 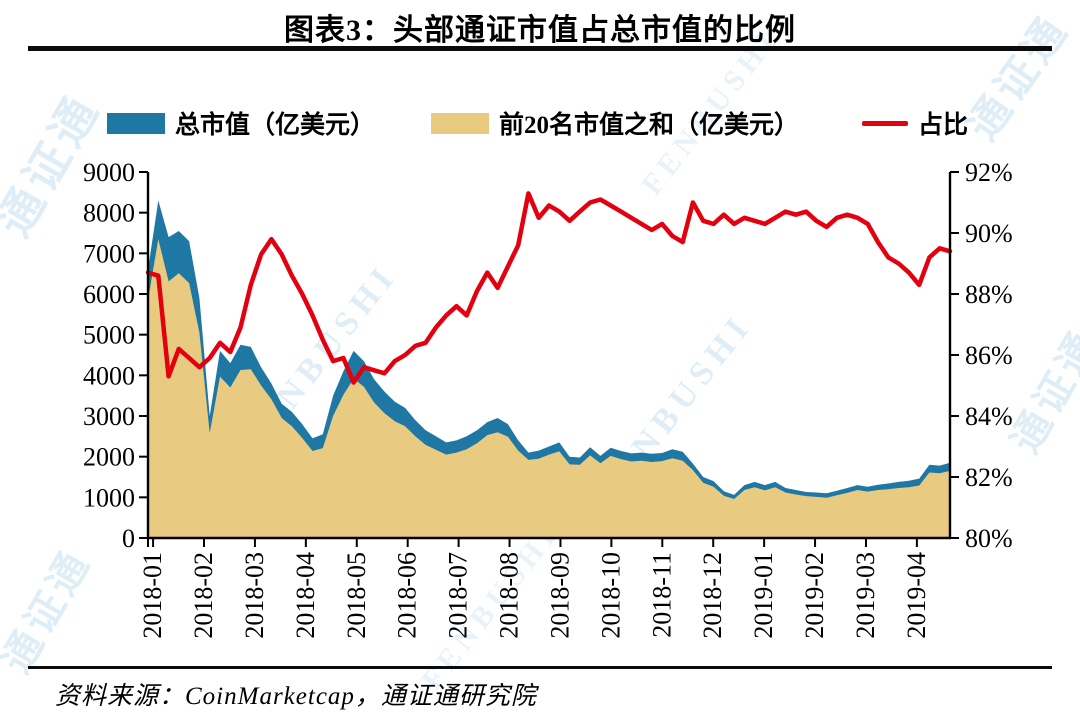 What do you see at coordinates (458, 595) in the screenshot?
I see `x-tick-label: 2018-07` at bounding box center [458, 595].